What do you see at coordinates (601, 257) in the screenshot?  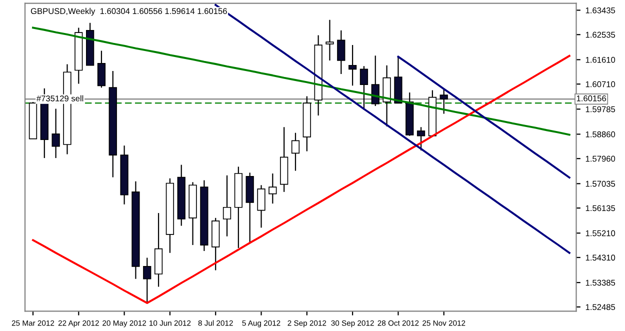 I see `y-tick-label: 1.54310` at bounding box center [601, 257].